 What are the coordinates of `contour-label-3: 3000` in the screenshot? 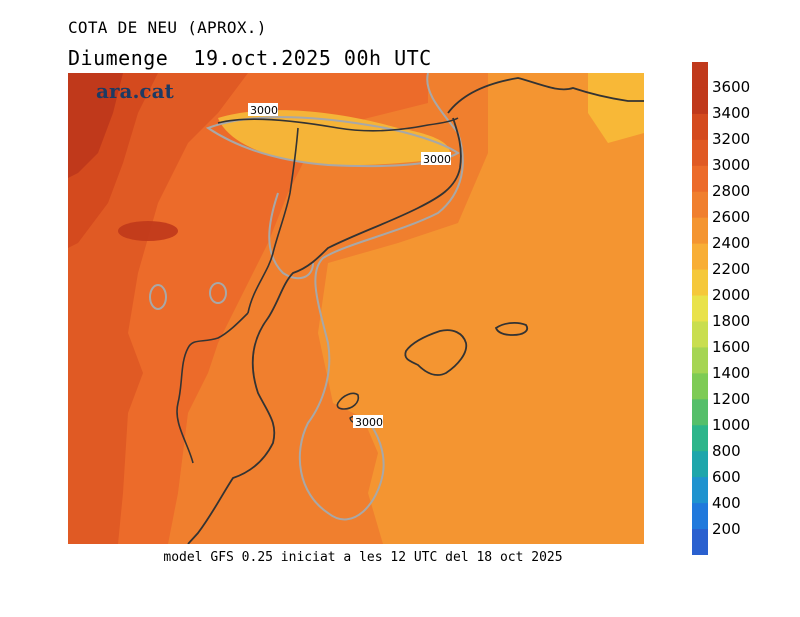 It's located at (369, 422).